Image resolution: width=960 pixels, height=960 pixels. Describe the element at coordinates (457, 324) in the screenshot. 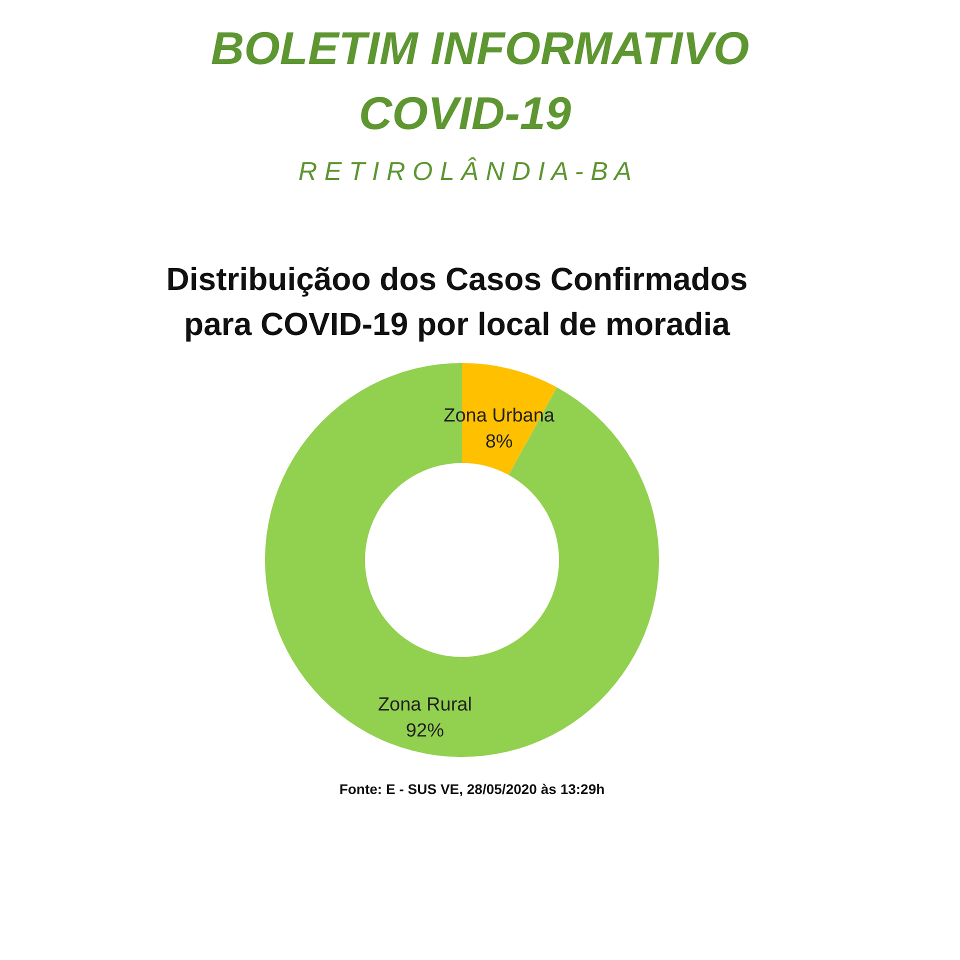

I see `text: para COVID-19 por local de moradia` at that location.